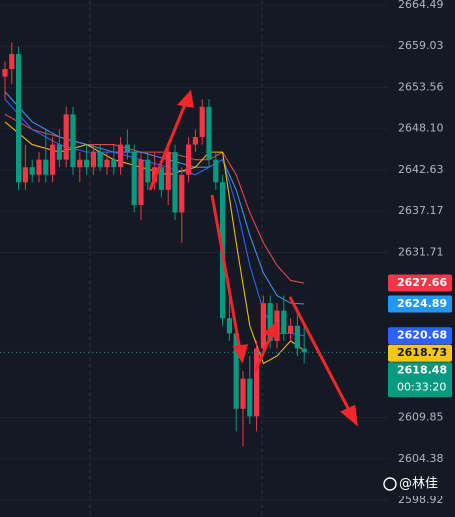 This screenshot has height=517, width=455. I want to click on price-tag-label: 2620.68, so click(422, 335).